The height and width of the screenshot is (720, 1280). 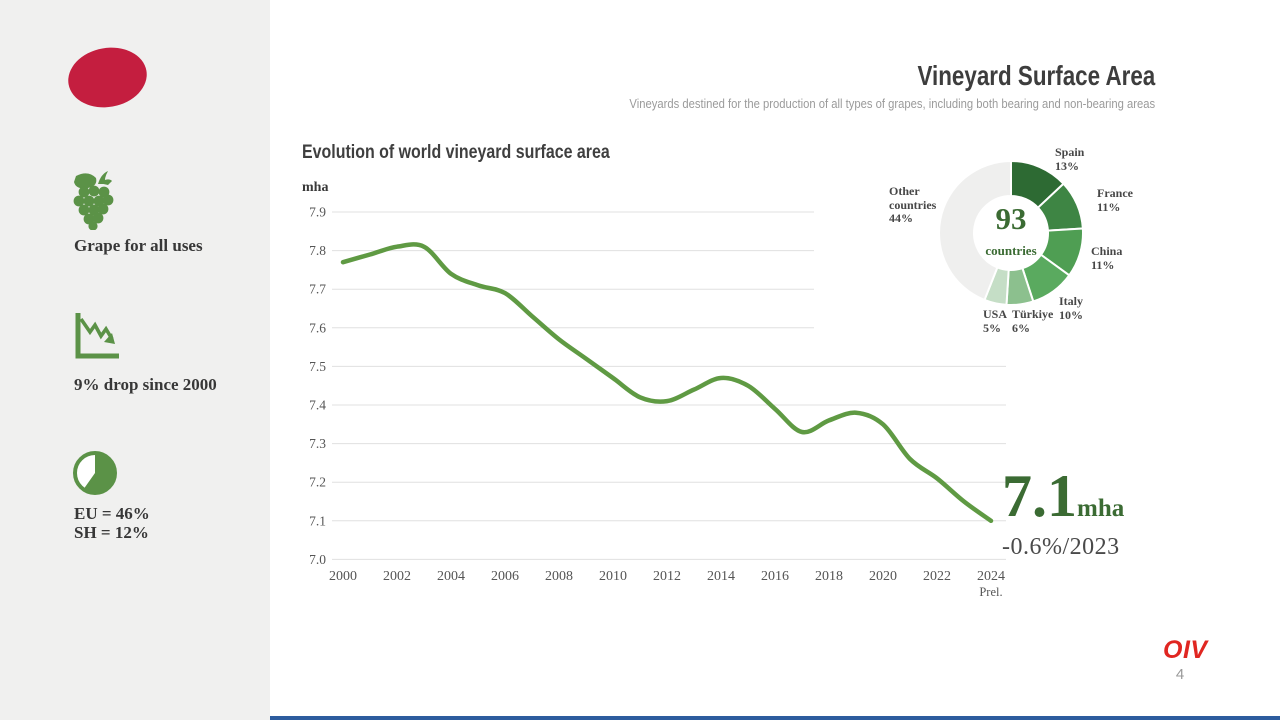 I want to click on svg-text: 7.3, so click(x=317, y=443).